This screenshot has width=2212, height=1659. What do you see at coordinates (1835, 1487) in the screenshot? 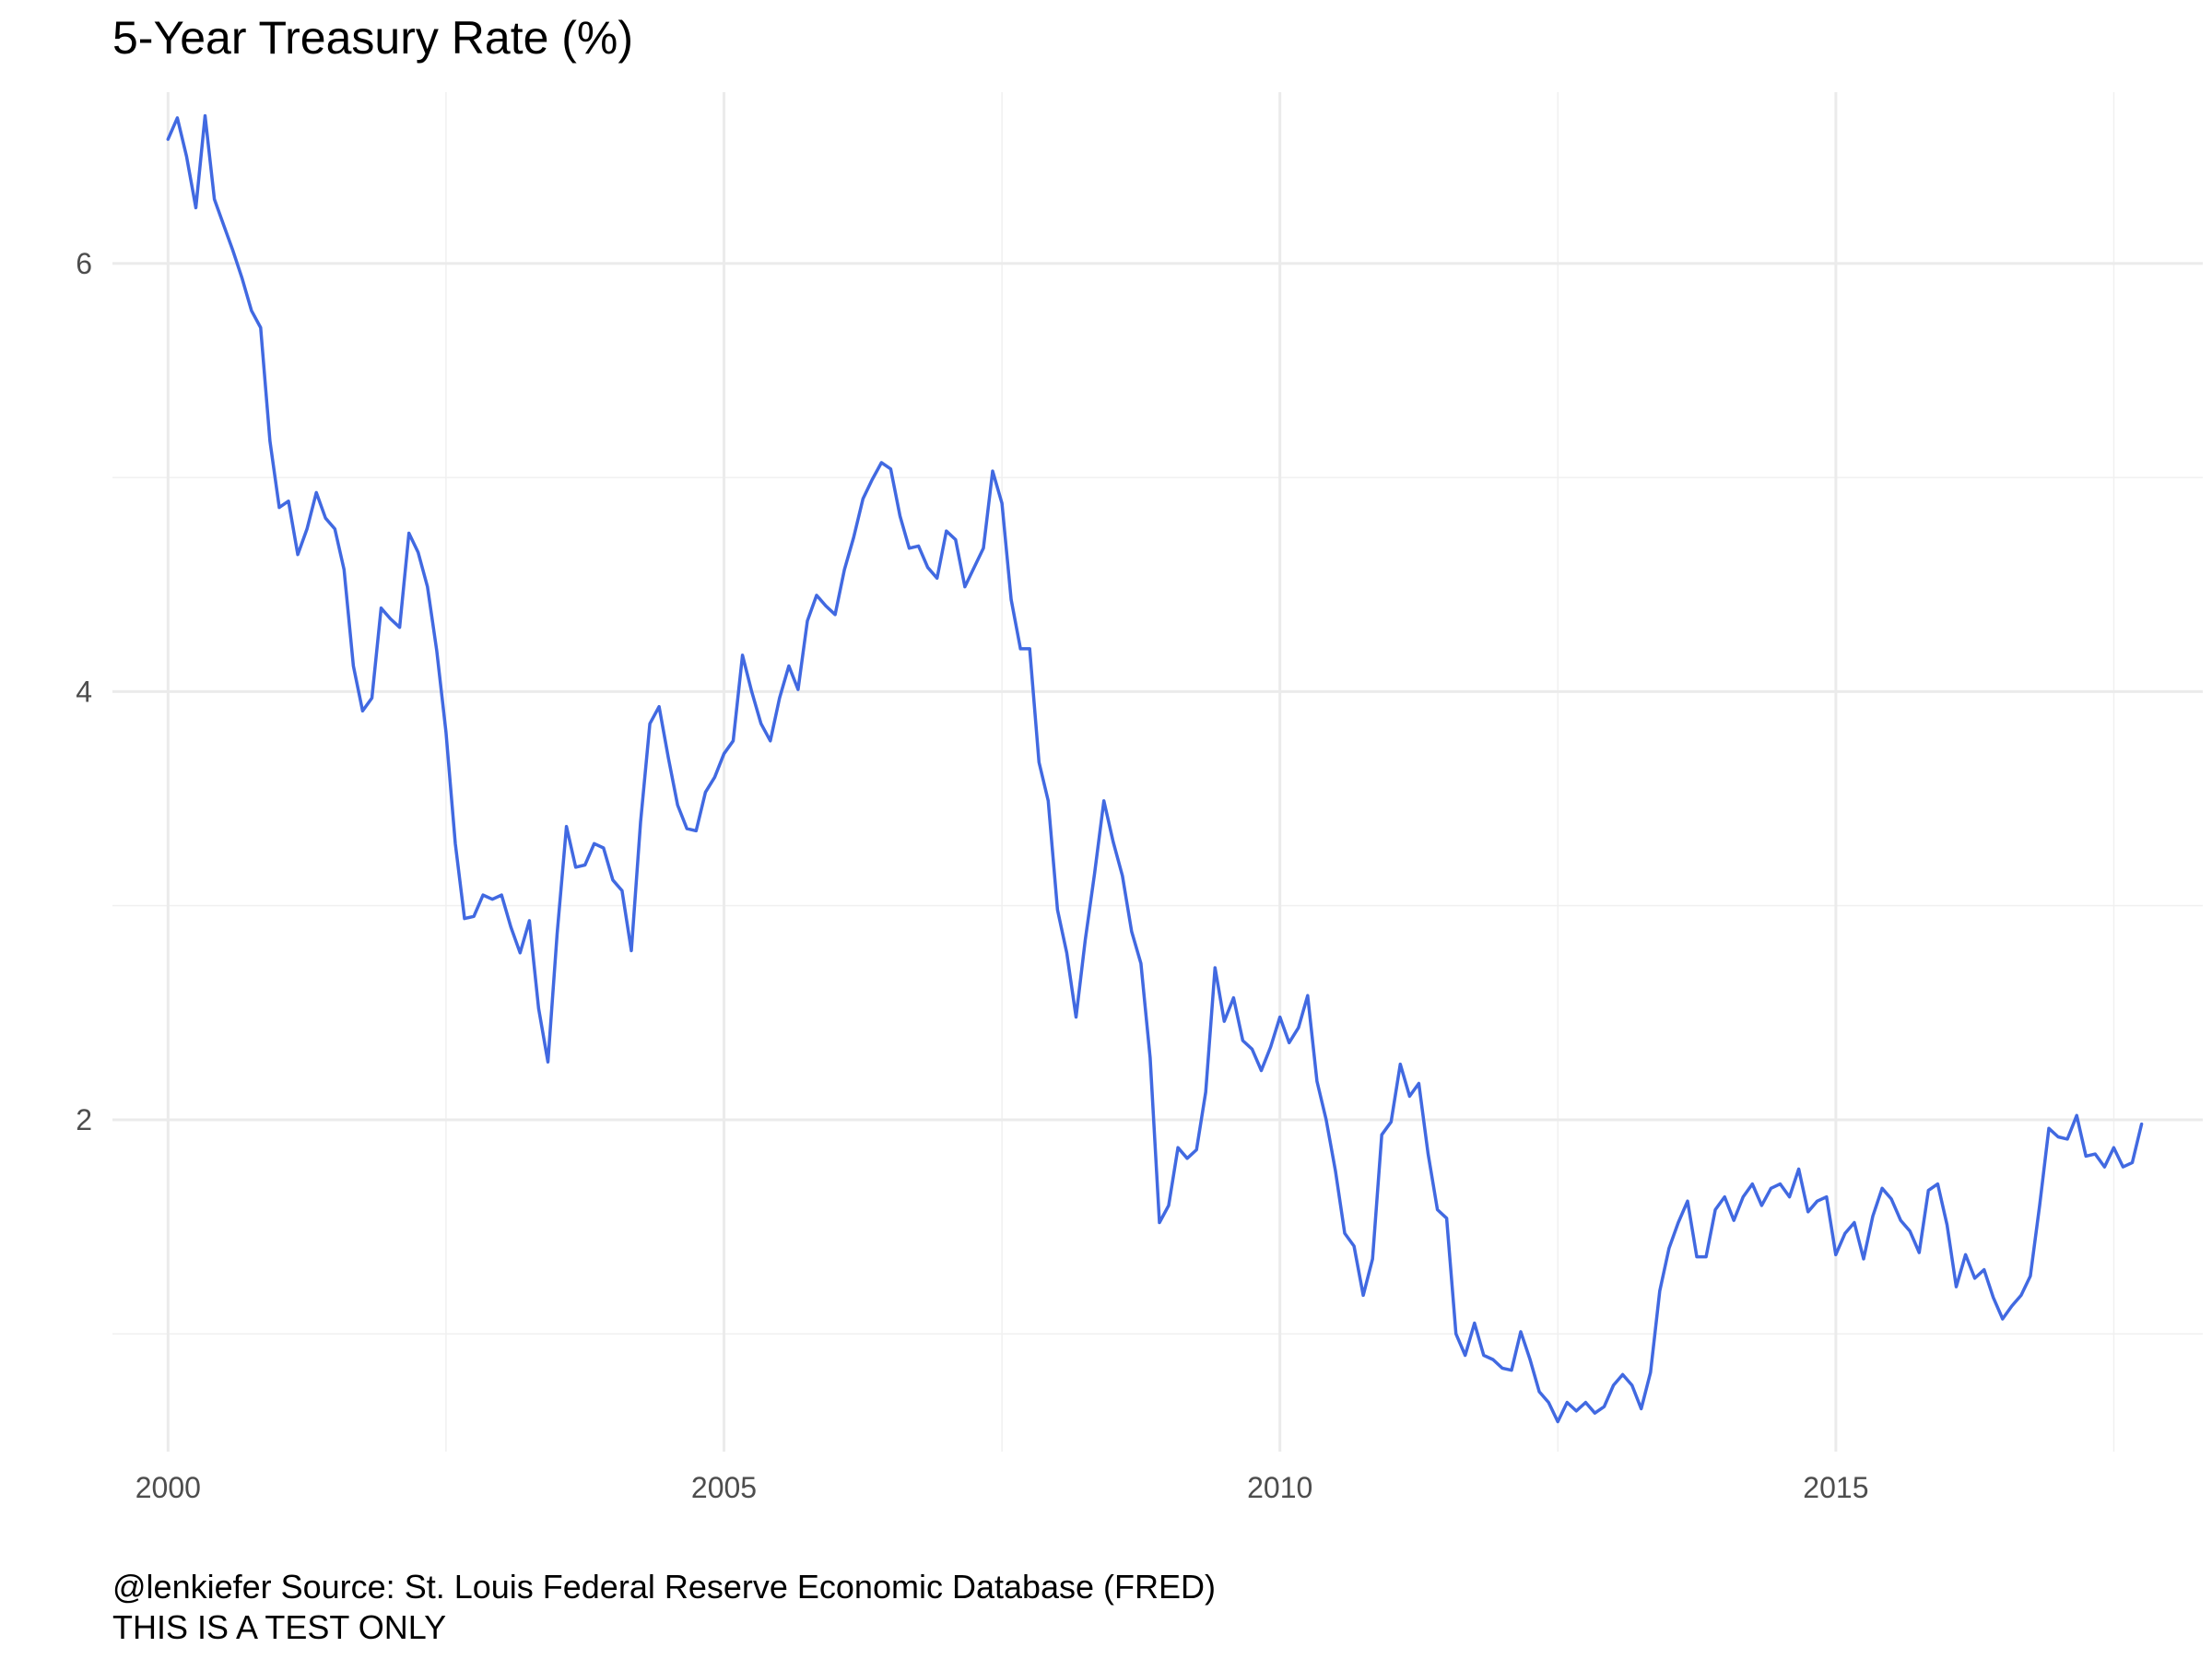
I see `x-tick-label: 2015` at bounding box center [1835, 1487].